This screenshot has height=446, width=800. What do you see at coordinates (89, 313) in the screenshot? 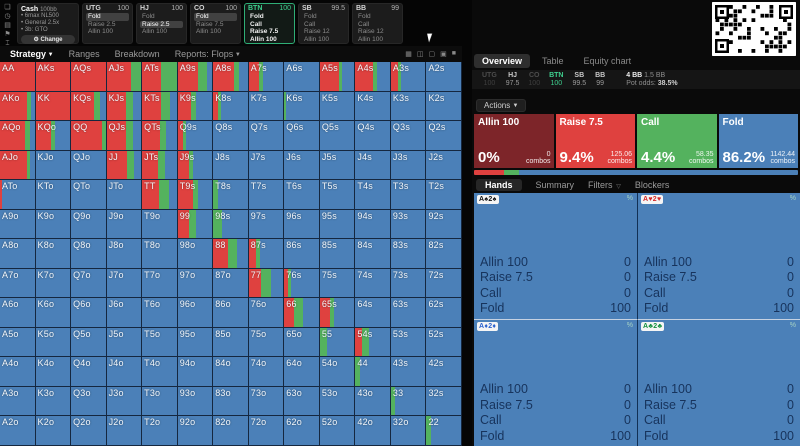
I see `grid-cell-Q6o: Q6o` at bounding box center [89, 313].